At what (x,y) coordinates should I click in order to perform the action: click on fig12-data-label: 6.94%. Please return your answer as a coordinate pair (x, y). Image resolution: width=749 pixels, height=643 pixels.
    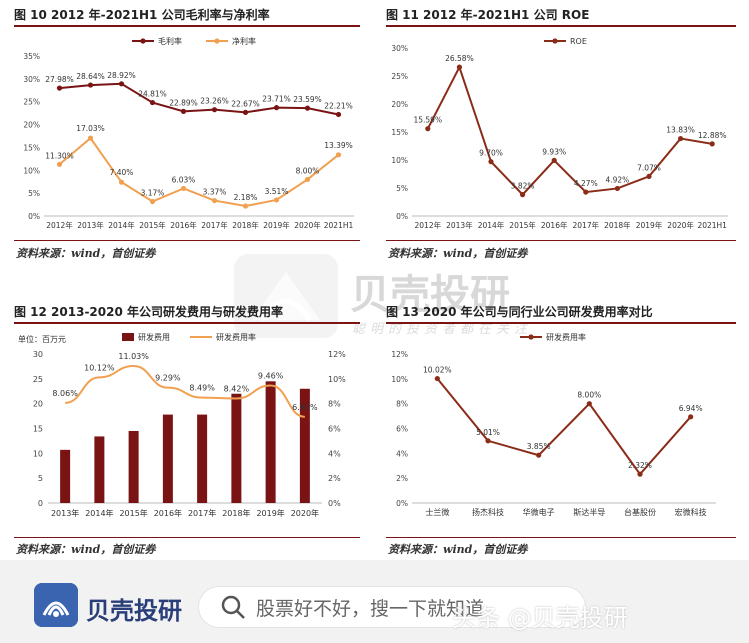
    Looking at the image, I should click on (305, 407).